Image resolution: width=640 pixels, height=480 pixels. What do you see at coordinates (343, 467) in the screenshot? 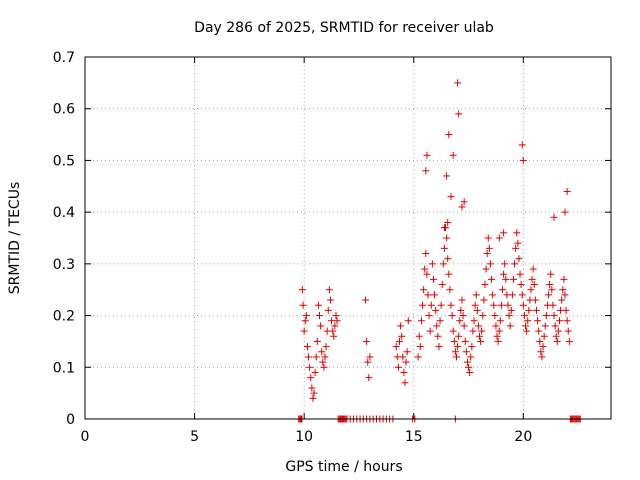
I see `x-axis-title: GPS time / hours` at bounding box center [343, 467].